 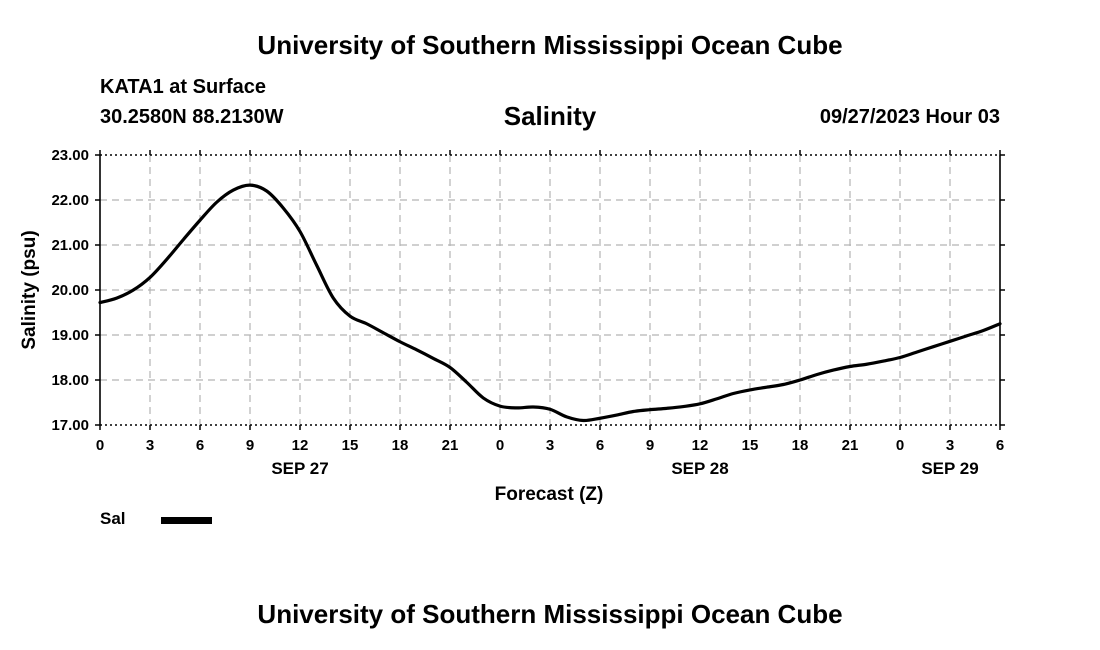 I want to click on y-tick-label: 18.00, so click(x=70, y=380).